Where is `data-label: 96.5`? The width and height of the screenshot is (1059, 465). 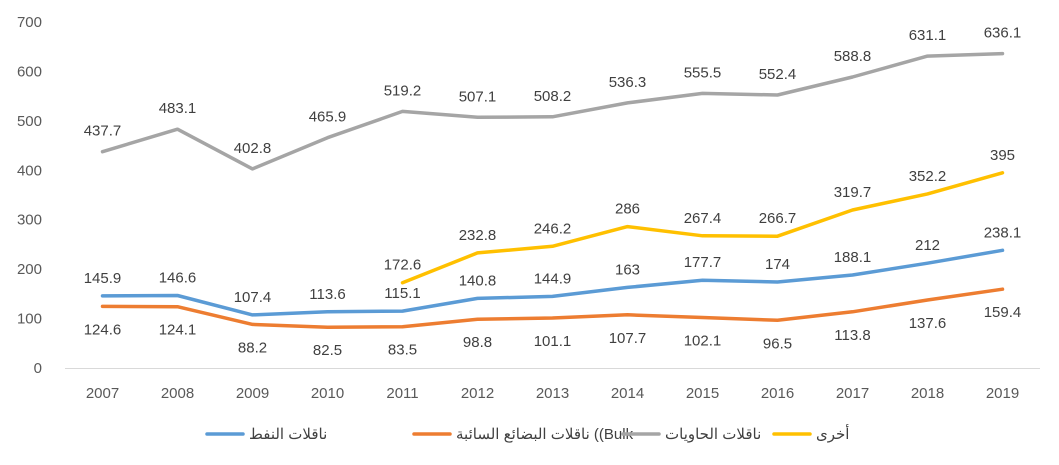 data-label: 96.5 is located at coordinates (777, 343).